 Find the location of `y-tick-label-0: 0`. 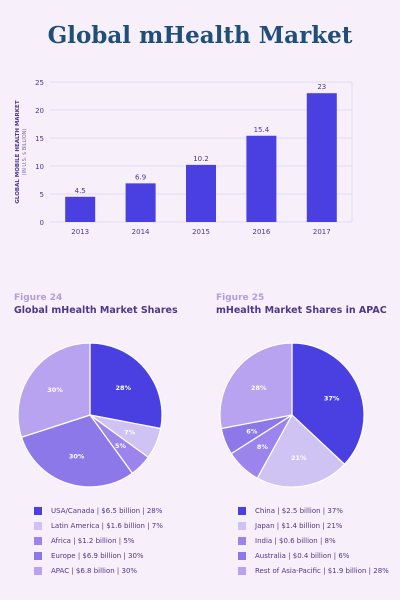

y-tick-label-0: 0 is located at coordinates (42, 223).